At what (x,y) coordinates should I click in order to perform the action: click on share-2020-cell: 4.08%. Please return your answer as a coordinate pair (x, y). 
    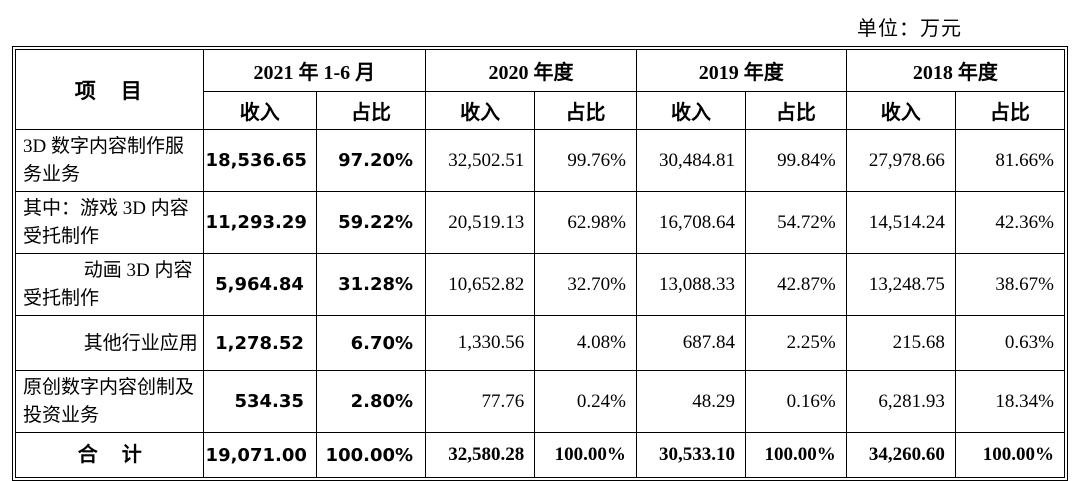
    Looking at the image, I should click on (585, 343).